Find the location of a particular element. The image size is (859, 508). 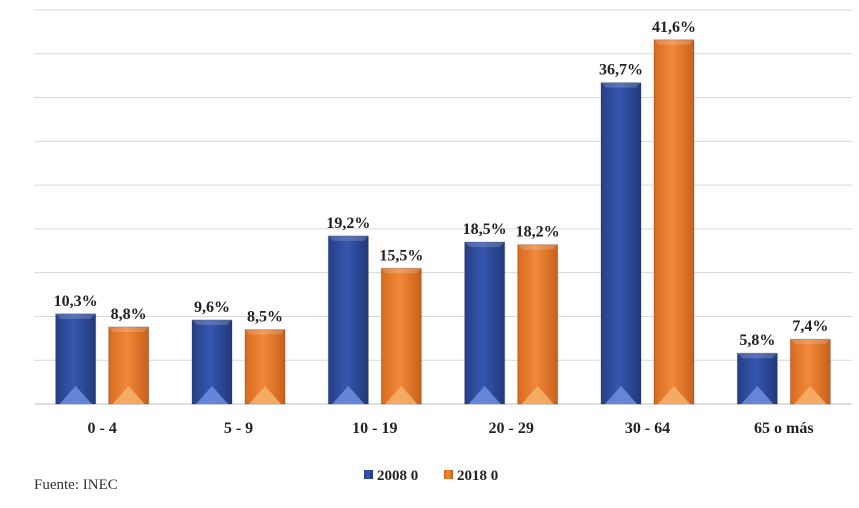

legend-label: 2018 0 is located at coordinates (477, 476).